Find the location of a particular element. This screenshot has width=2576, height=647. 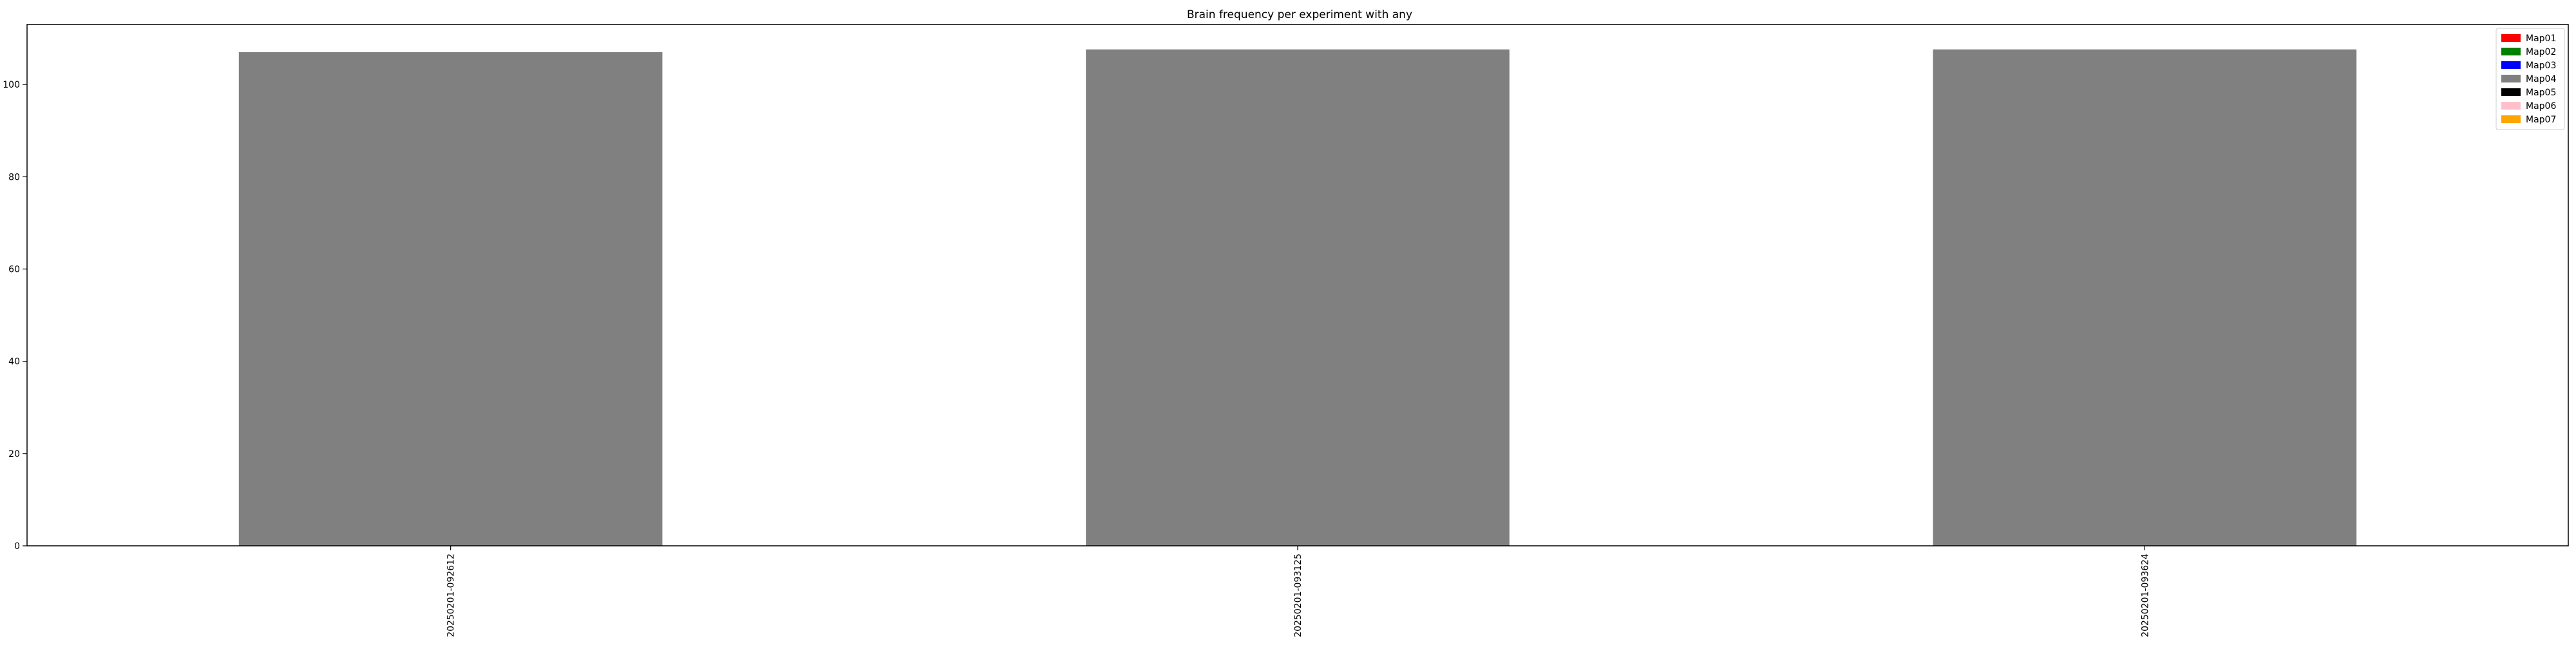

y-tick-label: 0 is located at coordinates (17, 546).